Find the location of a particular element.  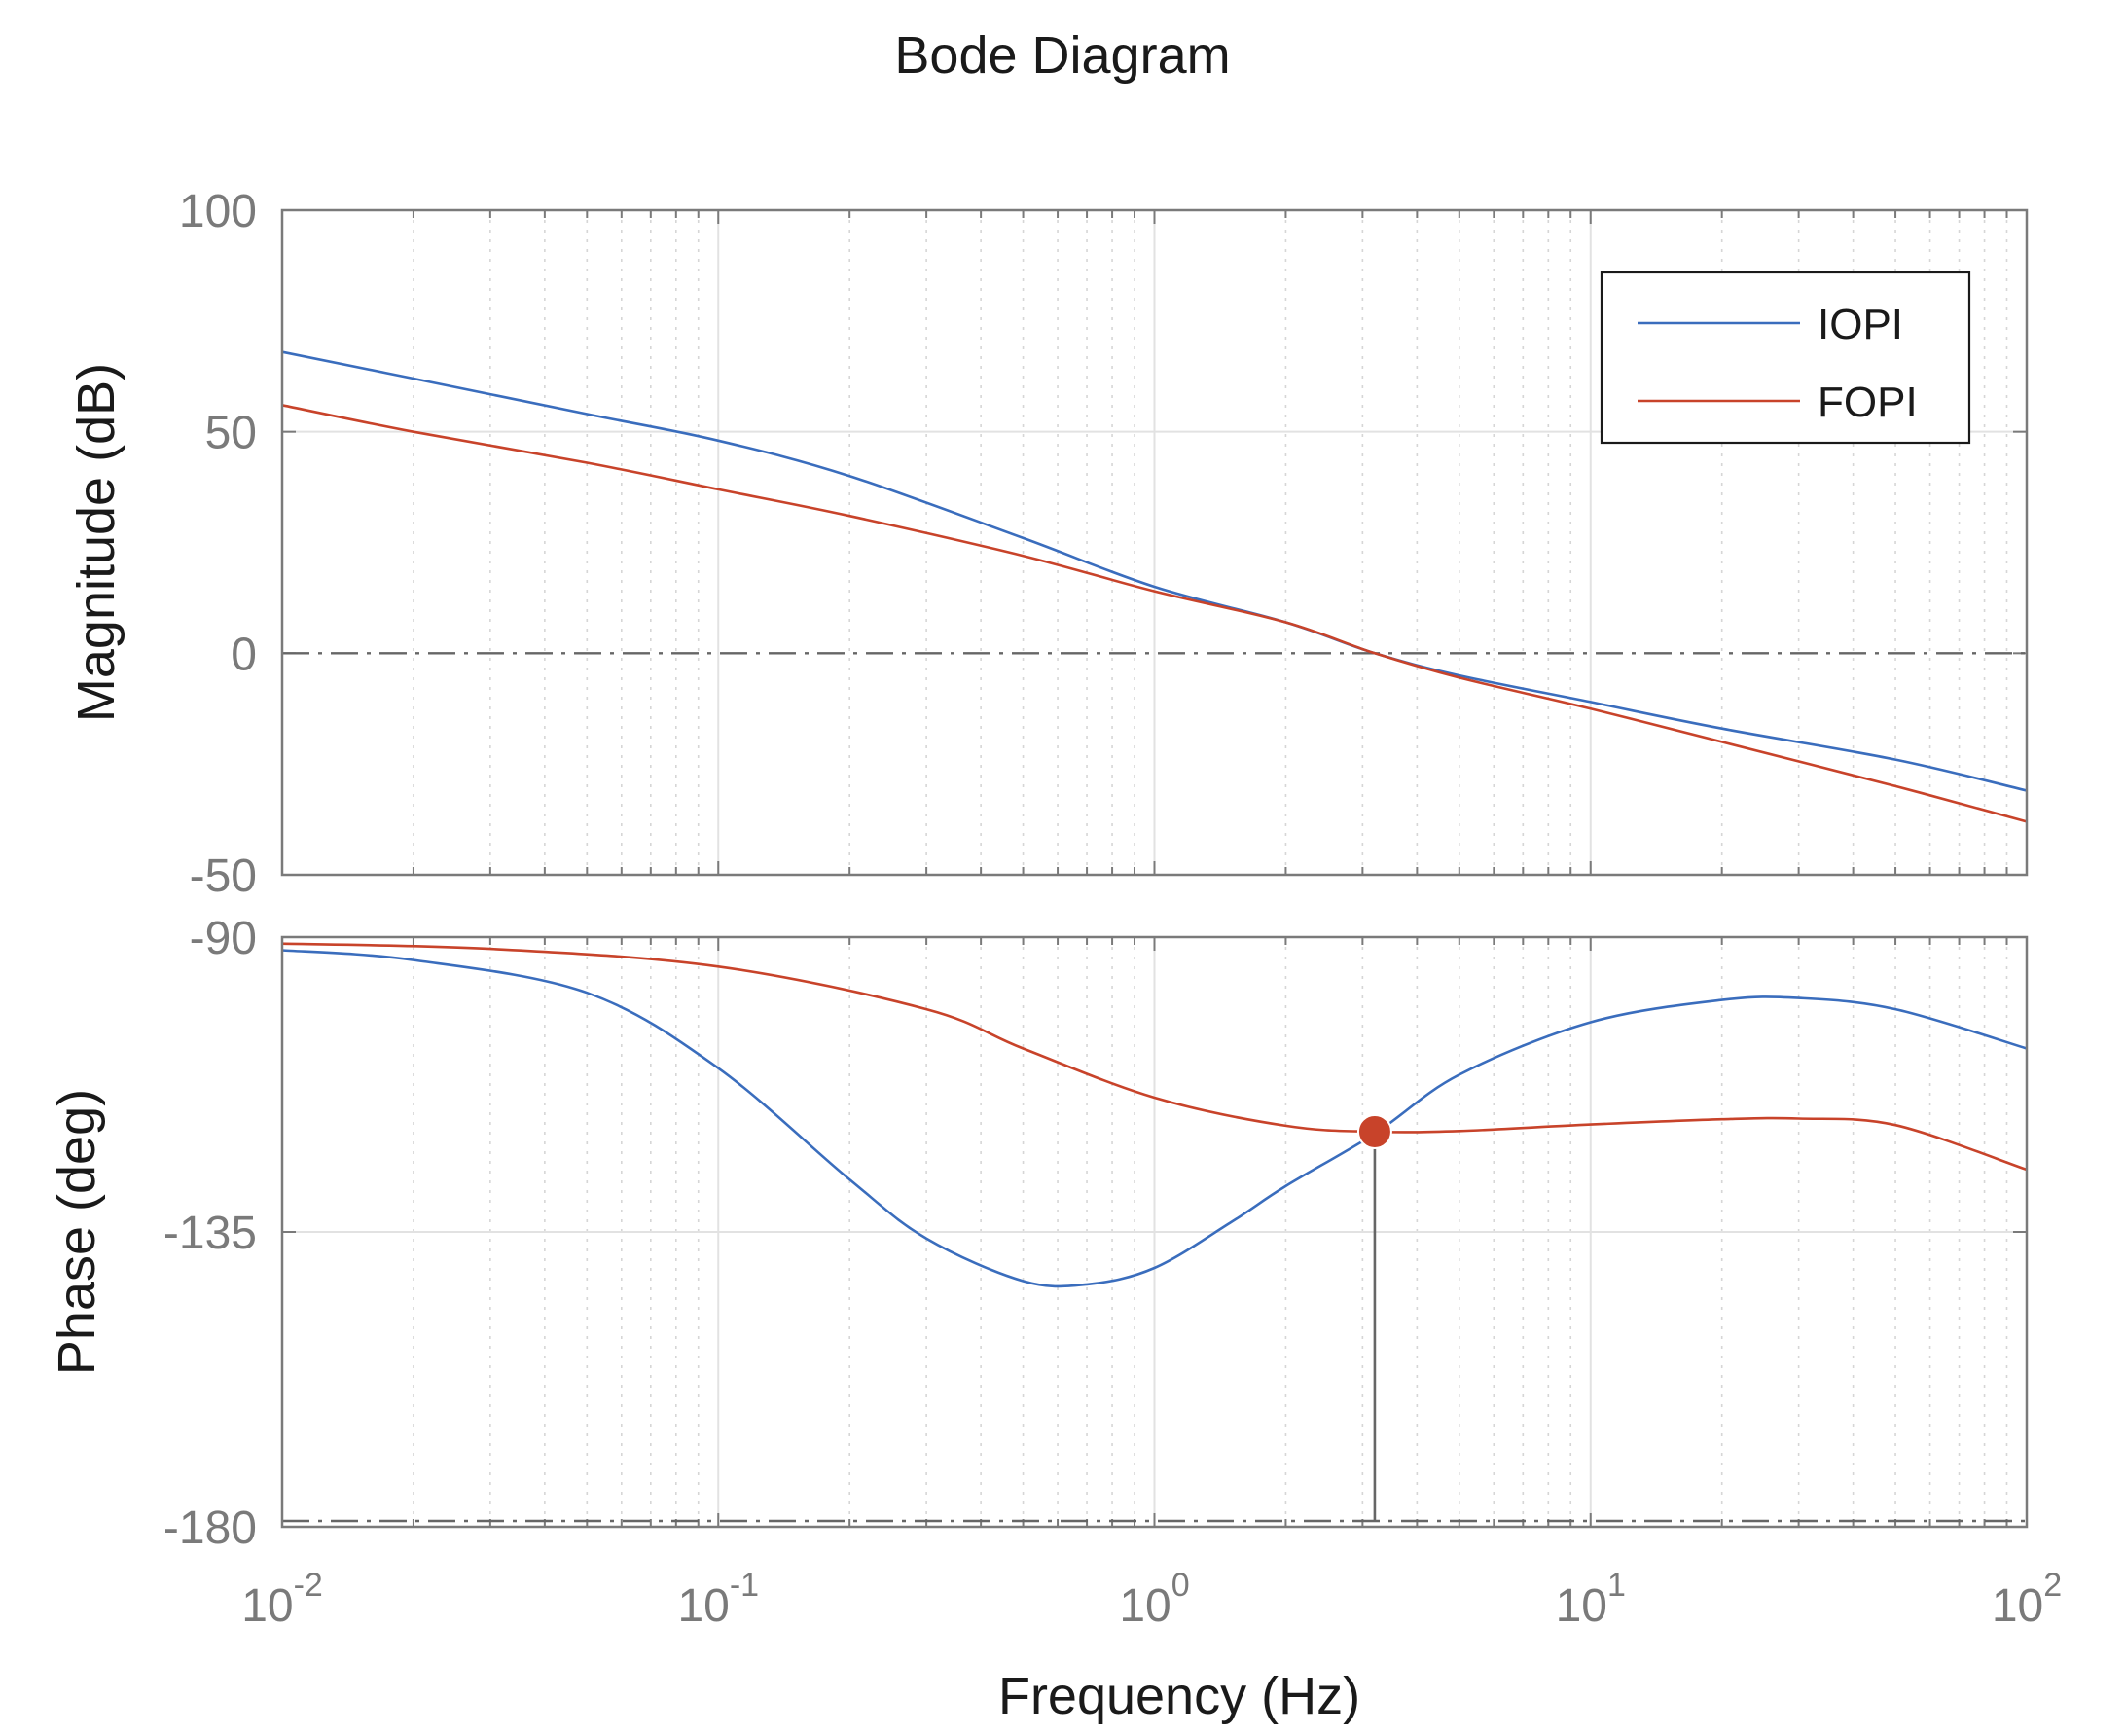

phase-series-fopi is located at coordinates (1154, 1057).